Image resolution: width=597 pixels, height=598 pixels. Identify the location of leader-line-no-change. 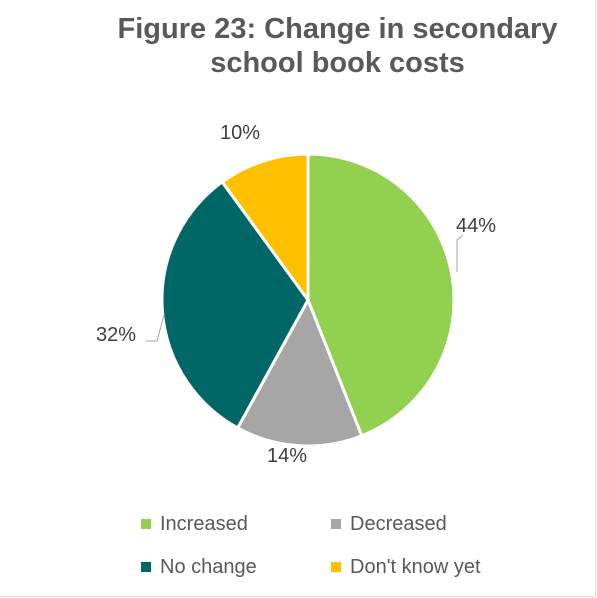
(155, 328).